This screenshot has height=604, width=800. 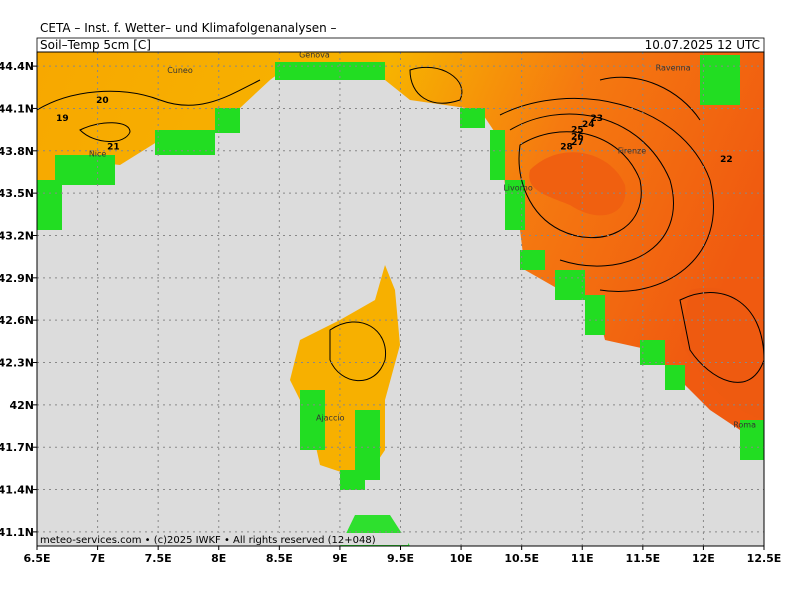 I want to click on x-tick-label: 9.5E, so click(x=400, y=558).